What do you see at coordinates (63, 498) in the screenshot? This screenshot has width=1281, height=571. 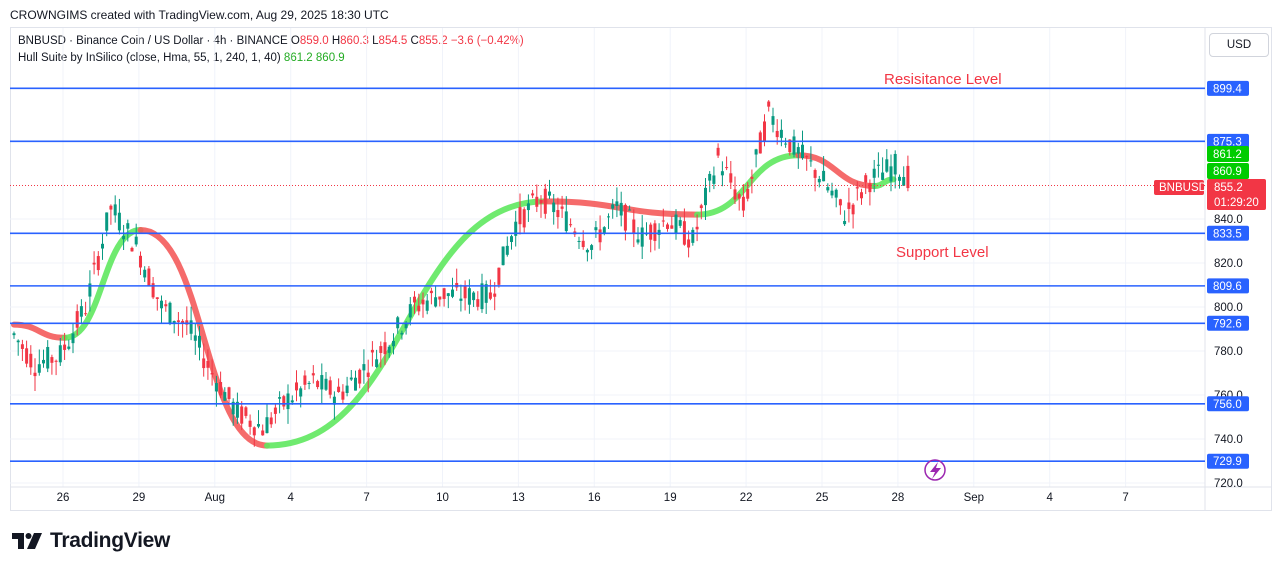 I see `time-axis-tick-label: 26` at bounding box center [63, 498].